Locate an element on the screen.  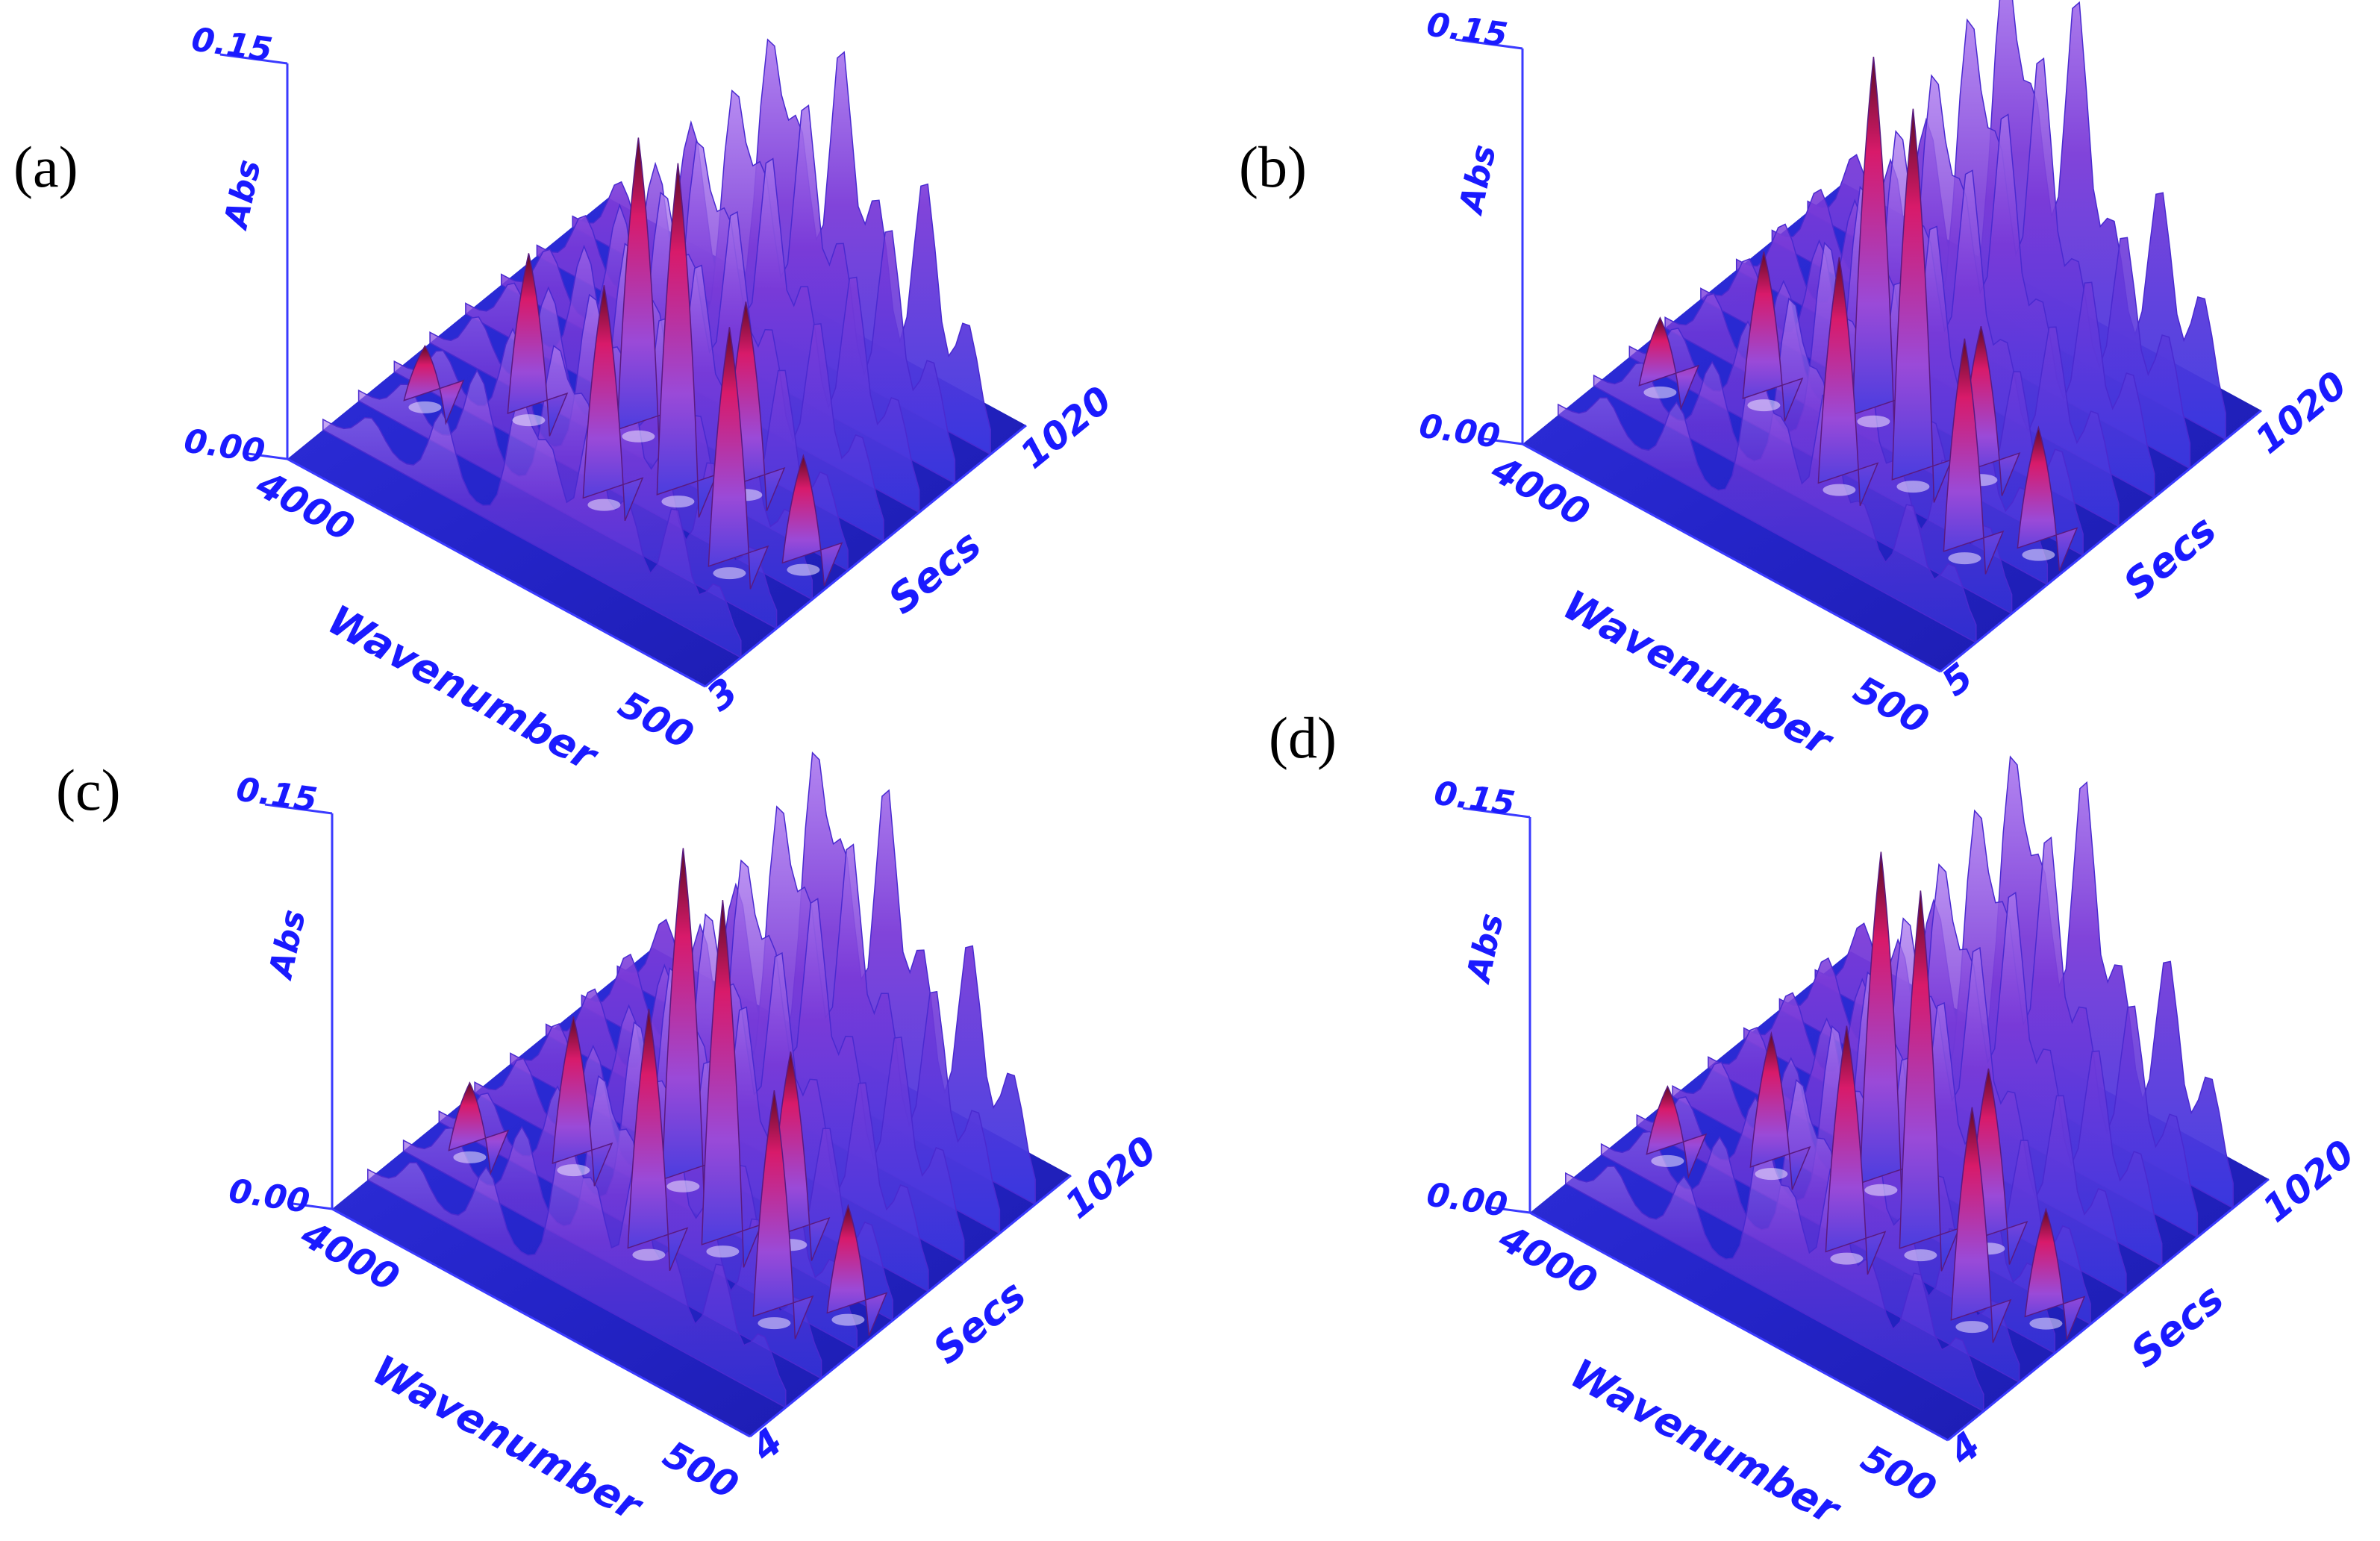
panel-label: (b) is located at coordinates (1273, 166).